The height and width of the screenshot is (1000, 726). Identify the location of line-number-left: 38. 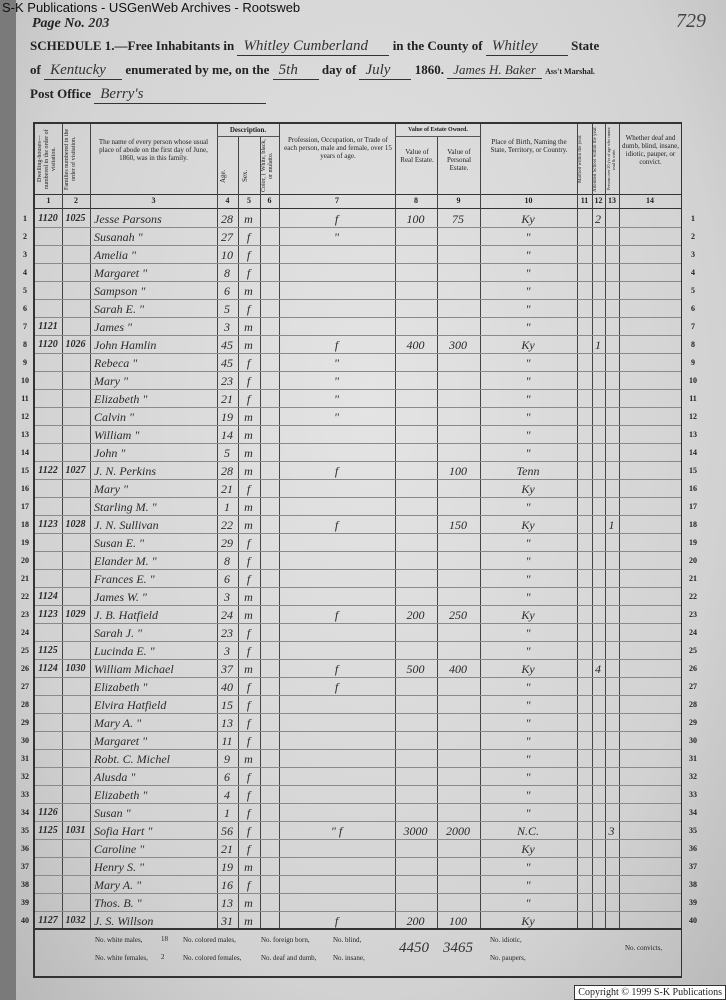
(25, 884).